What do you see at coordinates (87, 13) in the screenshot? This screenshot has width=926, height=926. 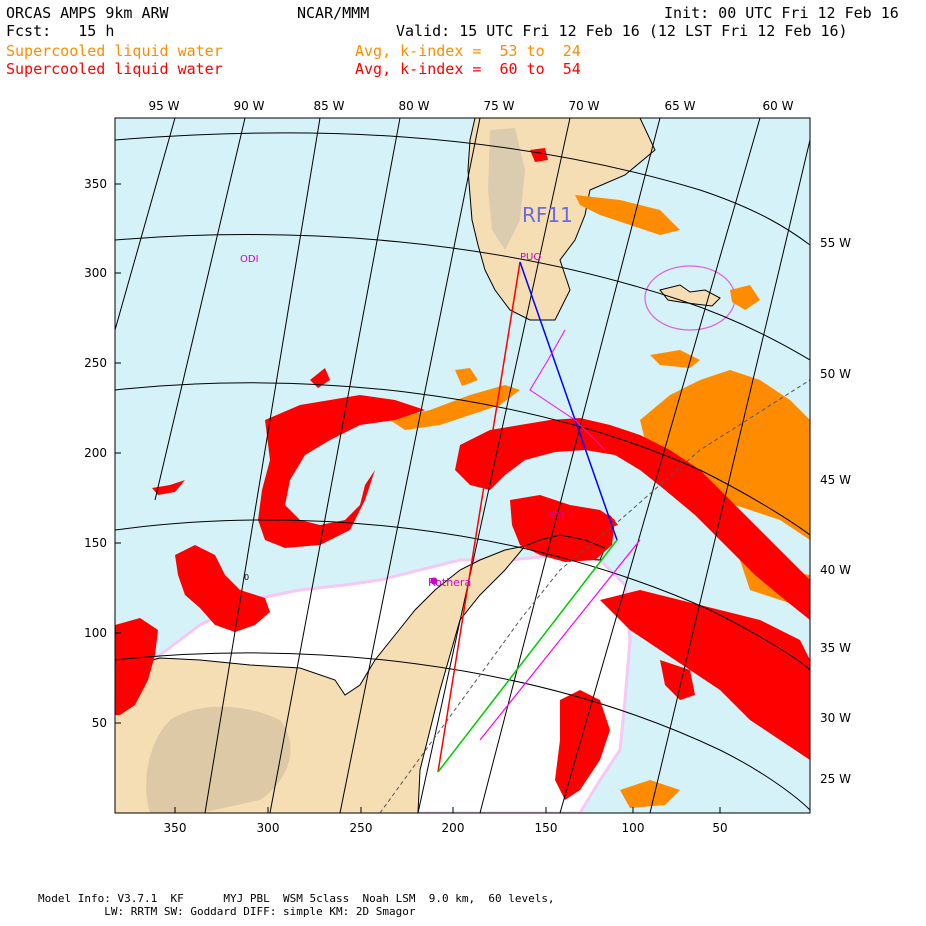 I see `model-title: ORCAS AMPS 9km ARW` at bounding box center [87, 13].